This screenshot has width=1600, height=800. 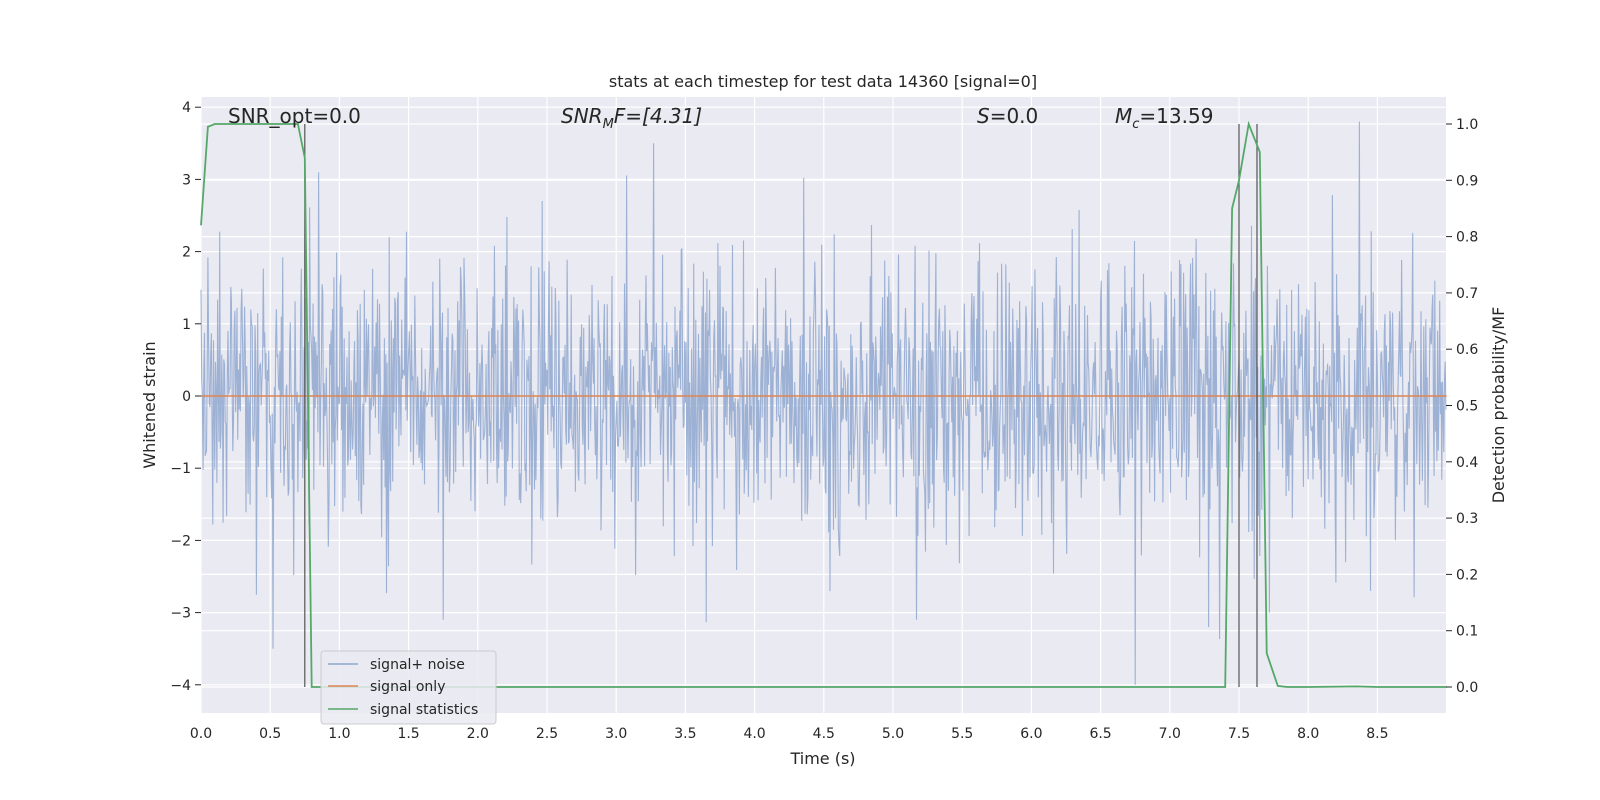 What do you see at coordinates (547, 734) in the screenshot?
I see `x-tick-label: 2.5` at bounding box center [547, 734].